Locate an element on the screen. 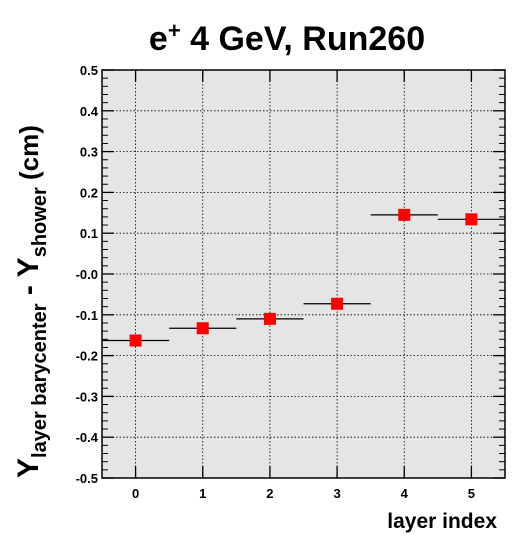 Image resolution: width=513 pixels, height=537 pixels. x-axis-title: layer index is located at coordinates (442, 521).